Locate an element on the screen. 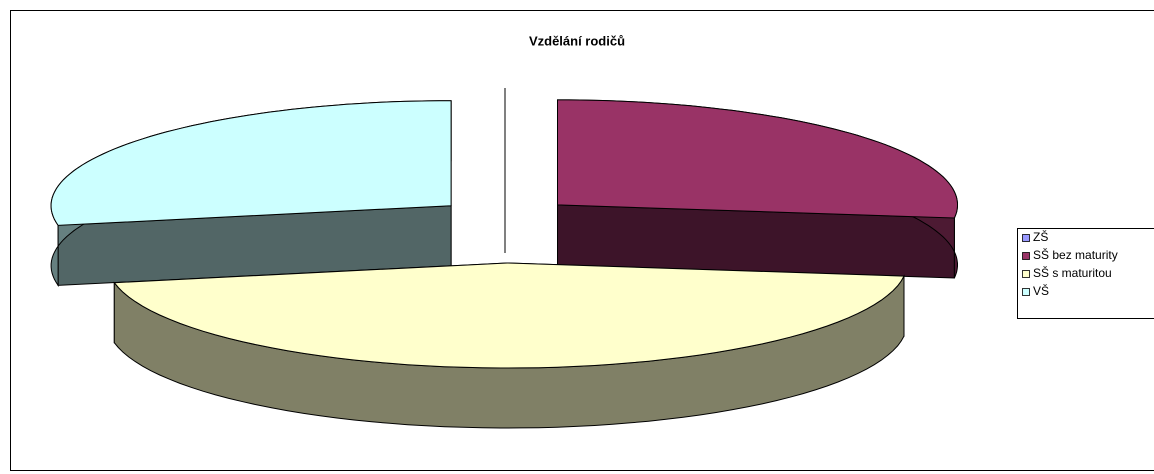 The height and width of the screenshot is (474, 1154). legend-label: SŠ s maturitou is located at coordinates (1072, 272).